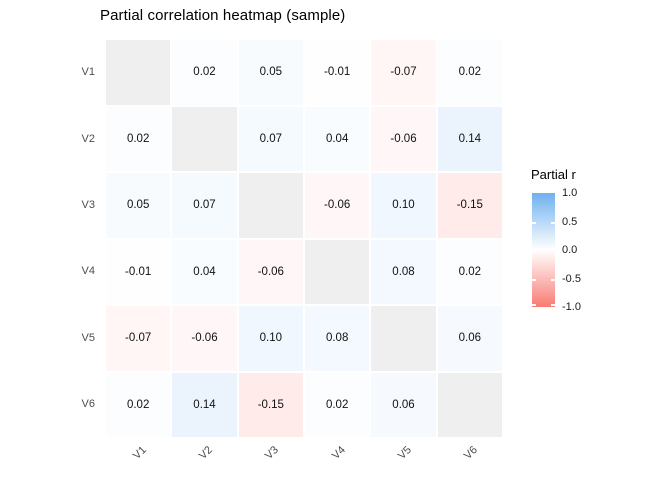 The height and width of the screenshot is (480, 672). What do you see at coordinates (88, 271) in the screenshot?
I see `y-axis-label: V4` at bounding box center [88, 271].